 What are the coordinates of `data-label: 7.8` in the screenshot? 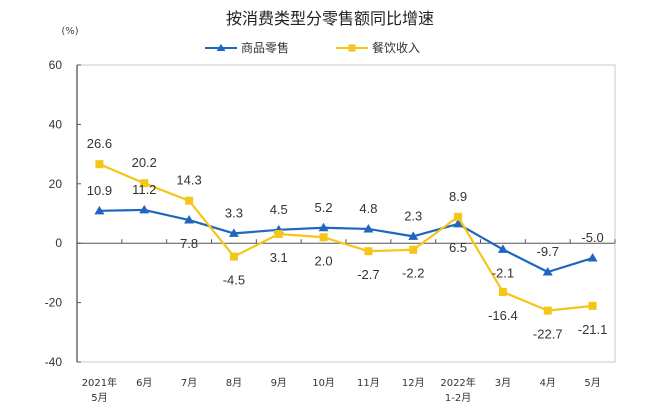 It's located at (189, 243).